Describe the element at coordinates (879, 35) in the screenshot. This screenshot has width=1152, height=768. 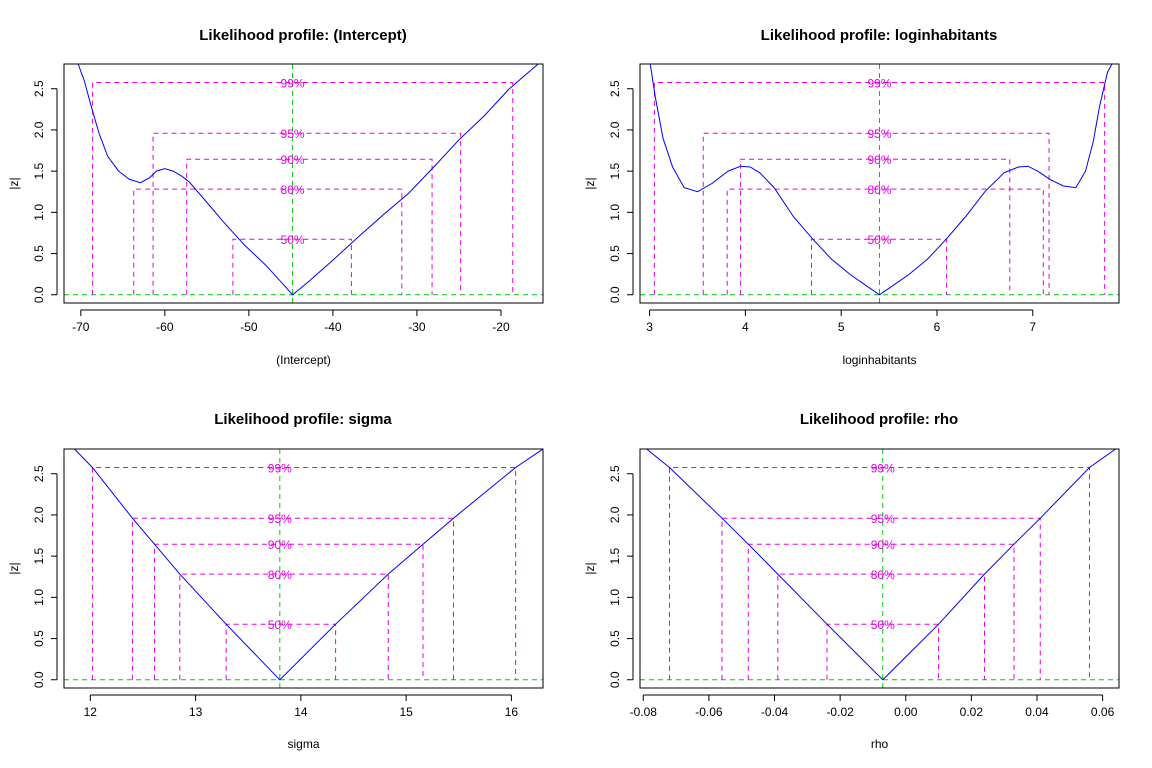
I see `chart-title: Likelihood profile: loginhabitants` at that location.